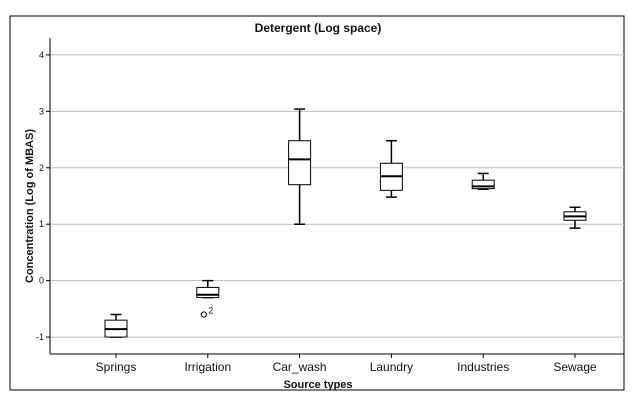  Describe the element at coordinates (391, 168) in the screenshot. I see `box-laundry` at that location.